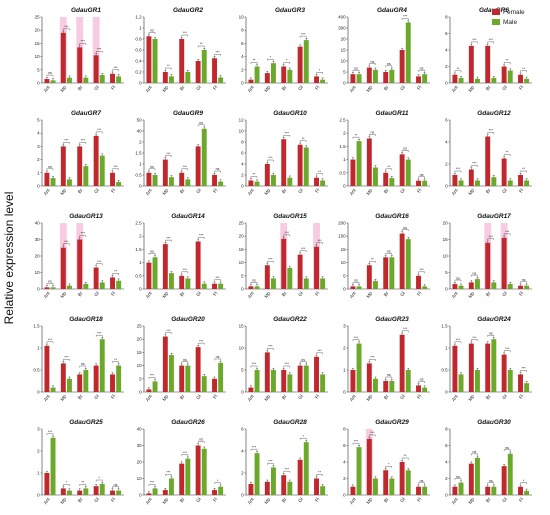  Describe the element at coordinates (446, 17) in the screenshot. I see `y-tick-label: 8` at that location.